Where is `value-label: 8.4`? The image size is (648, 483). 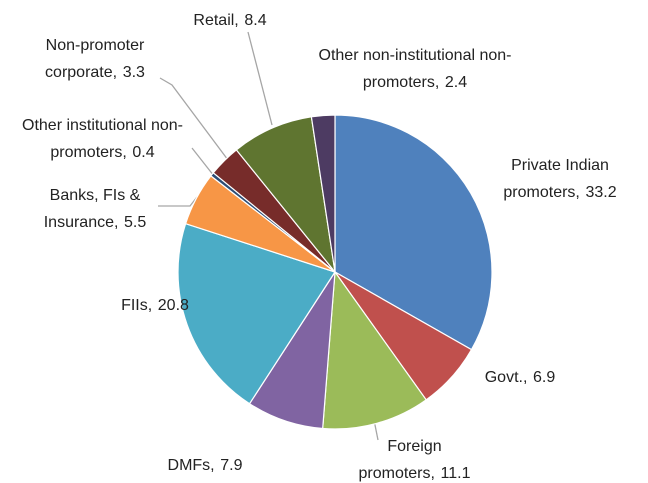 value-label: 8.4 is located at coordinates (255, 20).